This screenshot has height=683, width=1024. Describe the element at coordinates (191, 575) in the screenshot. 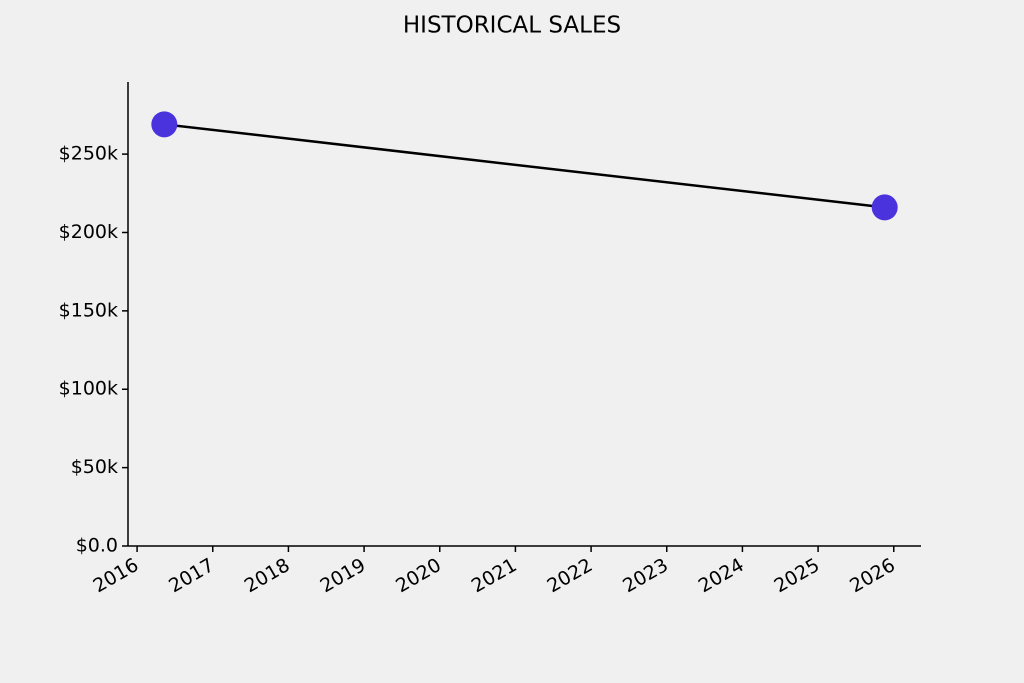

I see `x-tick-label: 2017` at that location.